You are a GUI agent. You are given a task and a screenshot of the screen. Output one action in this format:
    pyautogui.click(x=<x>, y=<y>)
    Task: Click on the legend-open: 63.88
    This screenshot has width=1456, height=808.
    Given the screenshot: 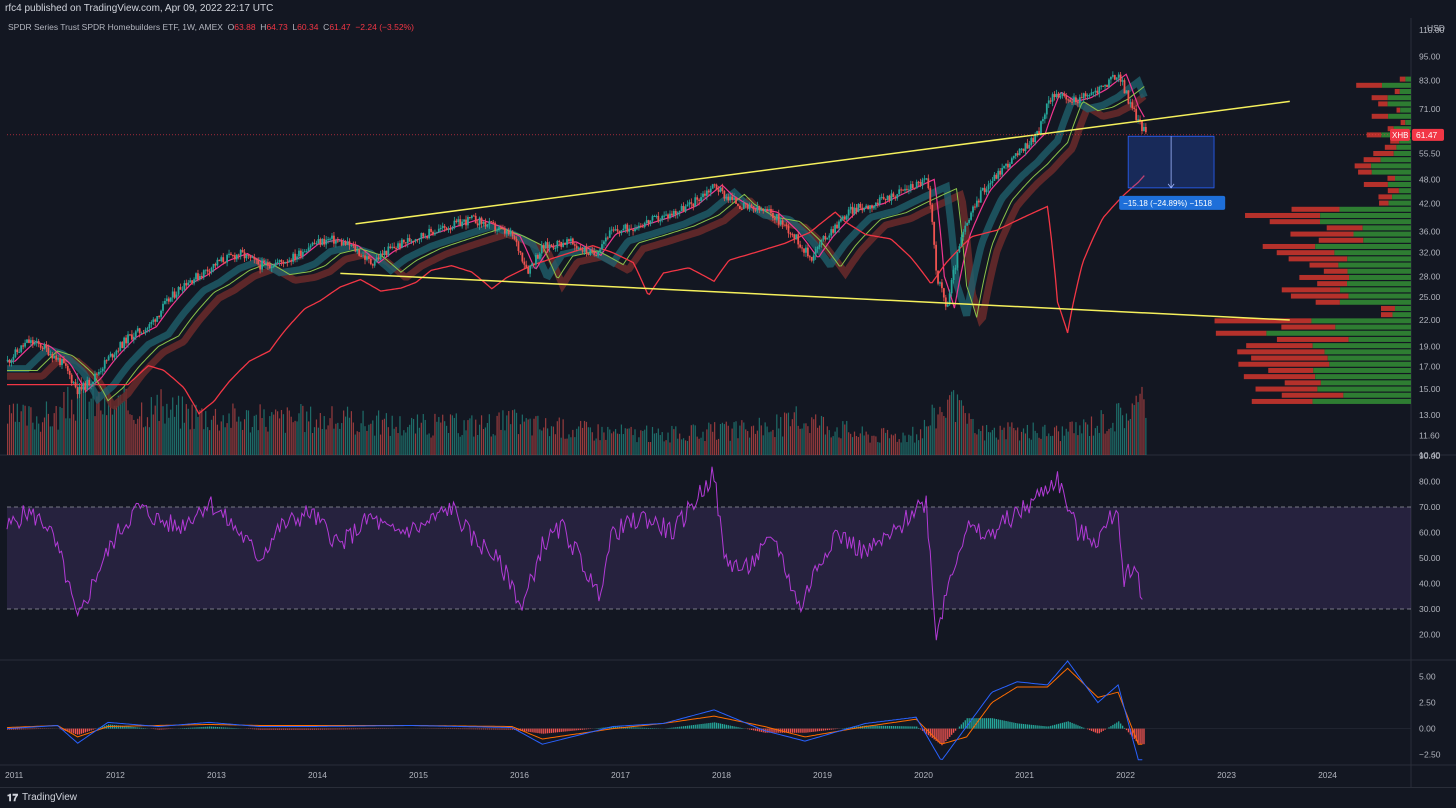 What is the action you would take?
    pyautogui.click(x=244, y=27)
    